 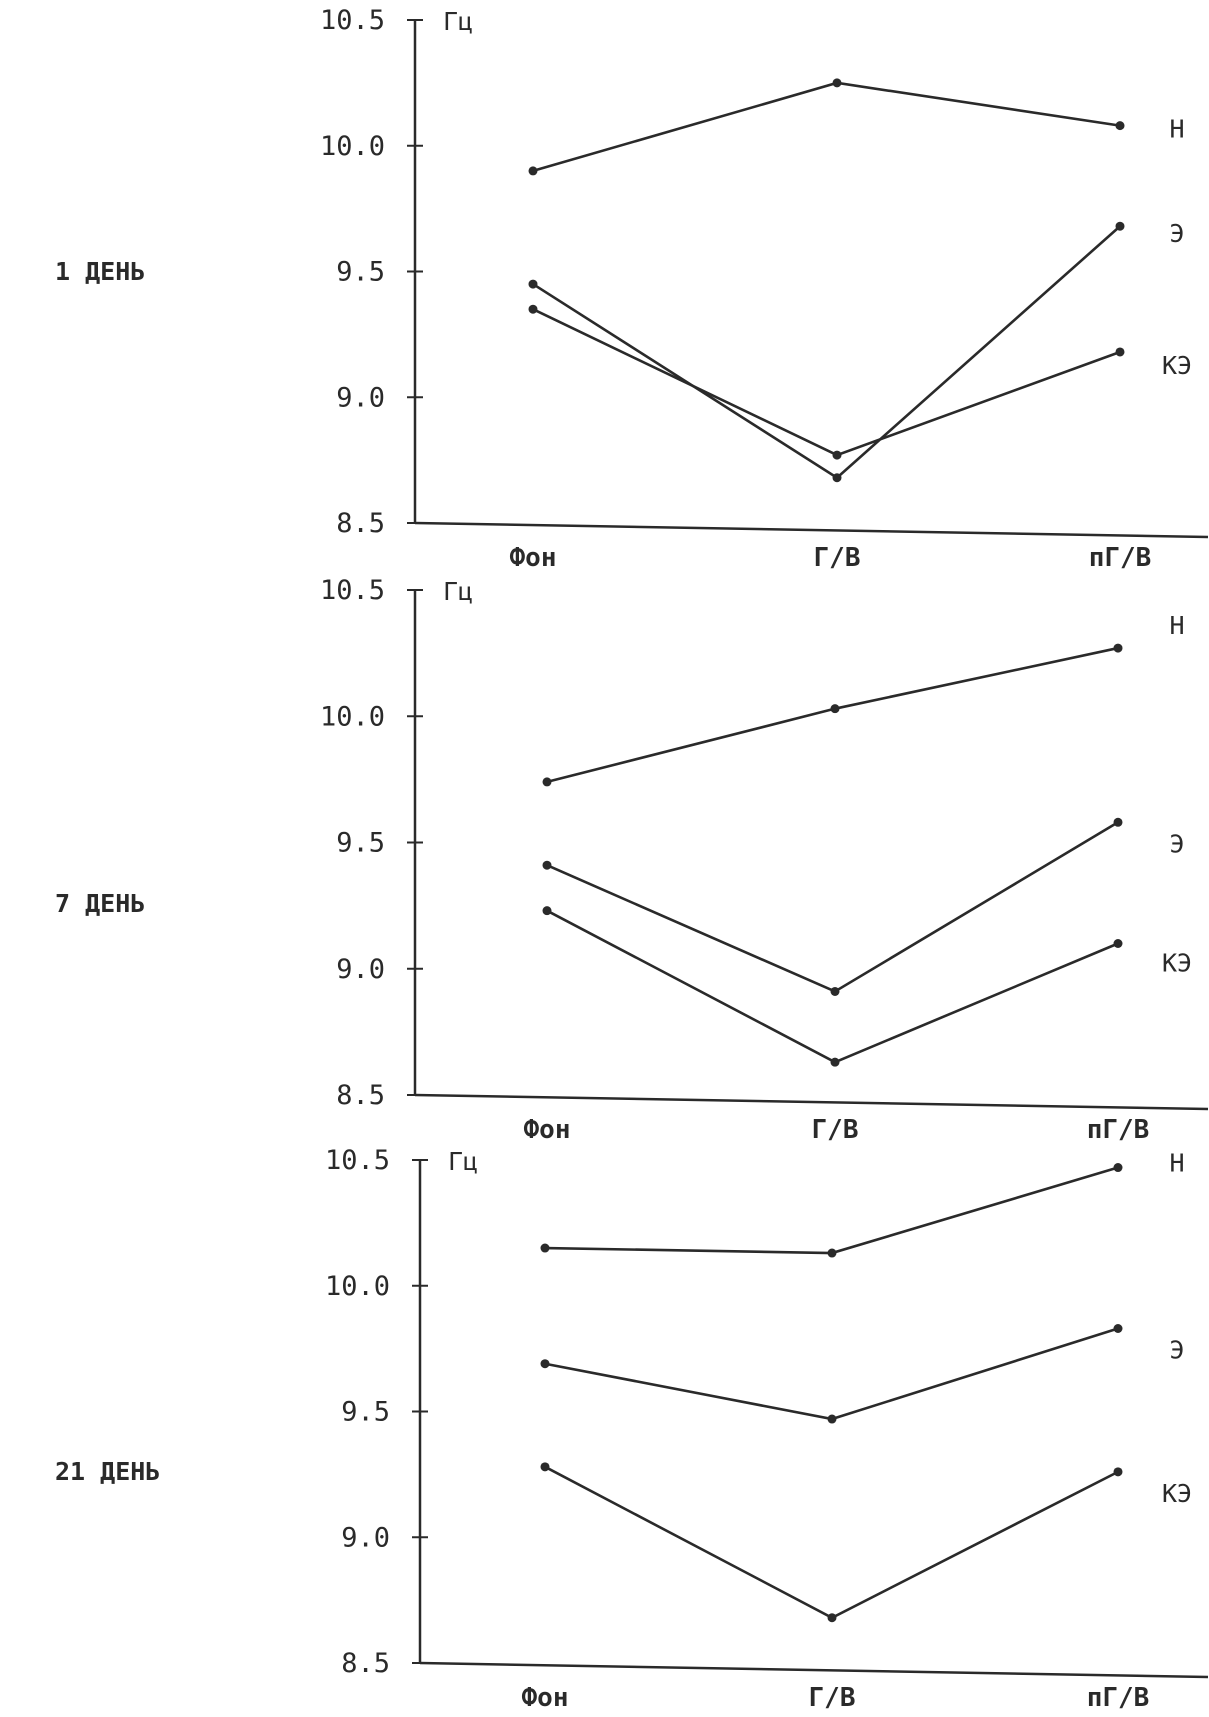 What do you see at coordinates (107, 1471) in the screenshot?
I see `panel-label: 21 ДЕНЬ` at bounding box center [107, 1471].